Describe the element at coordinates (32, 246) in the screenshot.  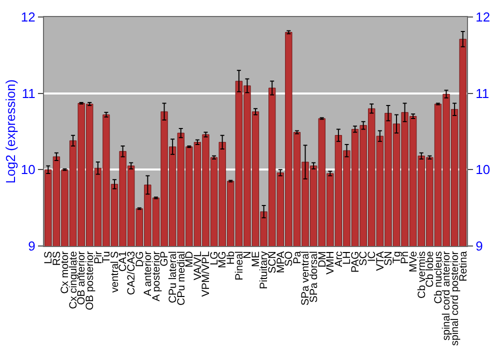
I see `y-tick-label: 9` at that location.